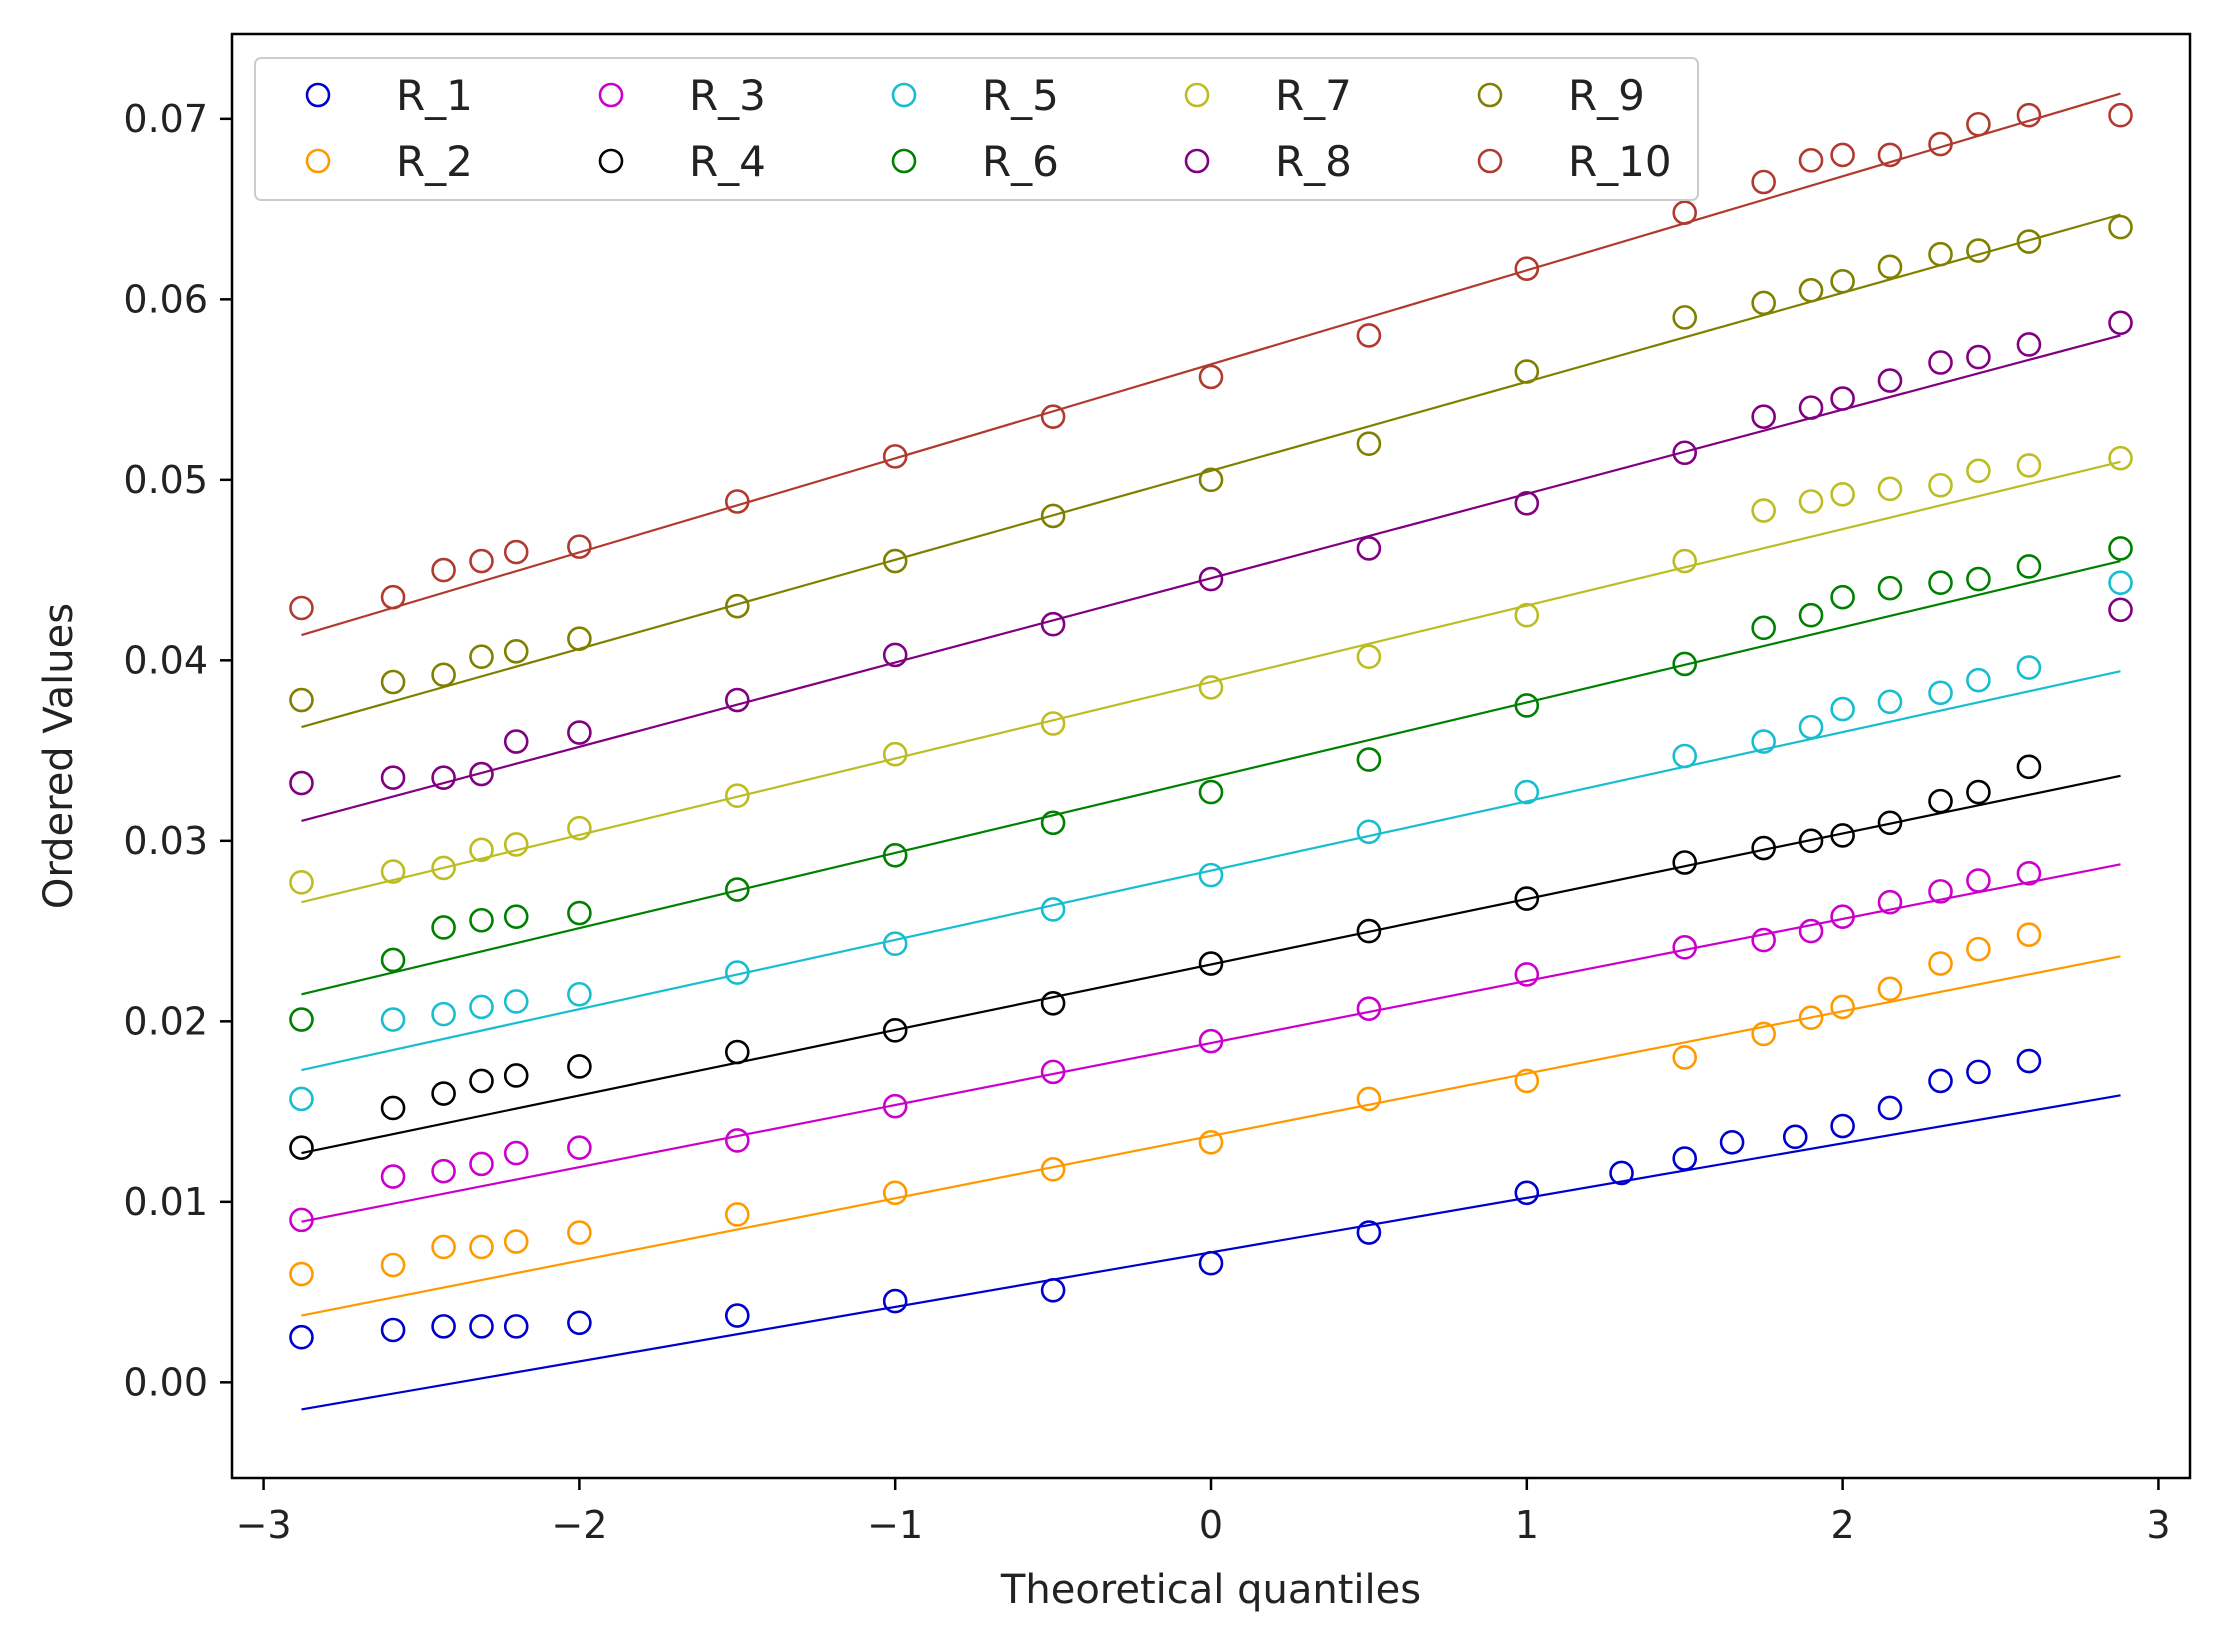 The width and height of the screenshot is (2229, 1633). Describe the element at coordinates (976, 129) in the screenshot. I see `legend: R_1 R_2 R_3 R_4 R_5 R_6 R_7 R_8 R_9 R_10` at that location.